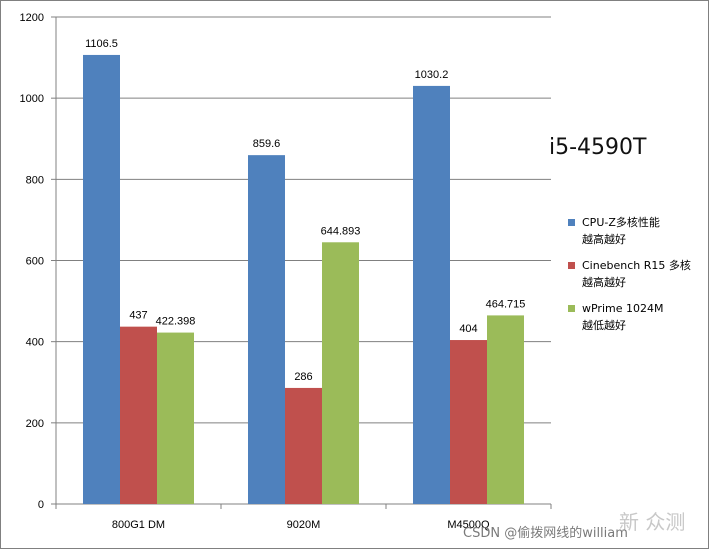 The height and width of the screenshot is (549, 709). I want to click on legend-label: 越低越好, so click(604, 325).